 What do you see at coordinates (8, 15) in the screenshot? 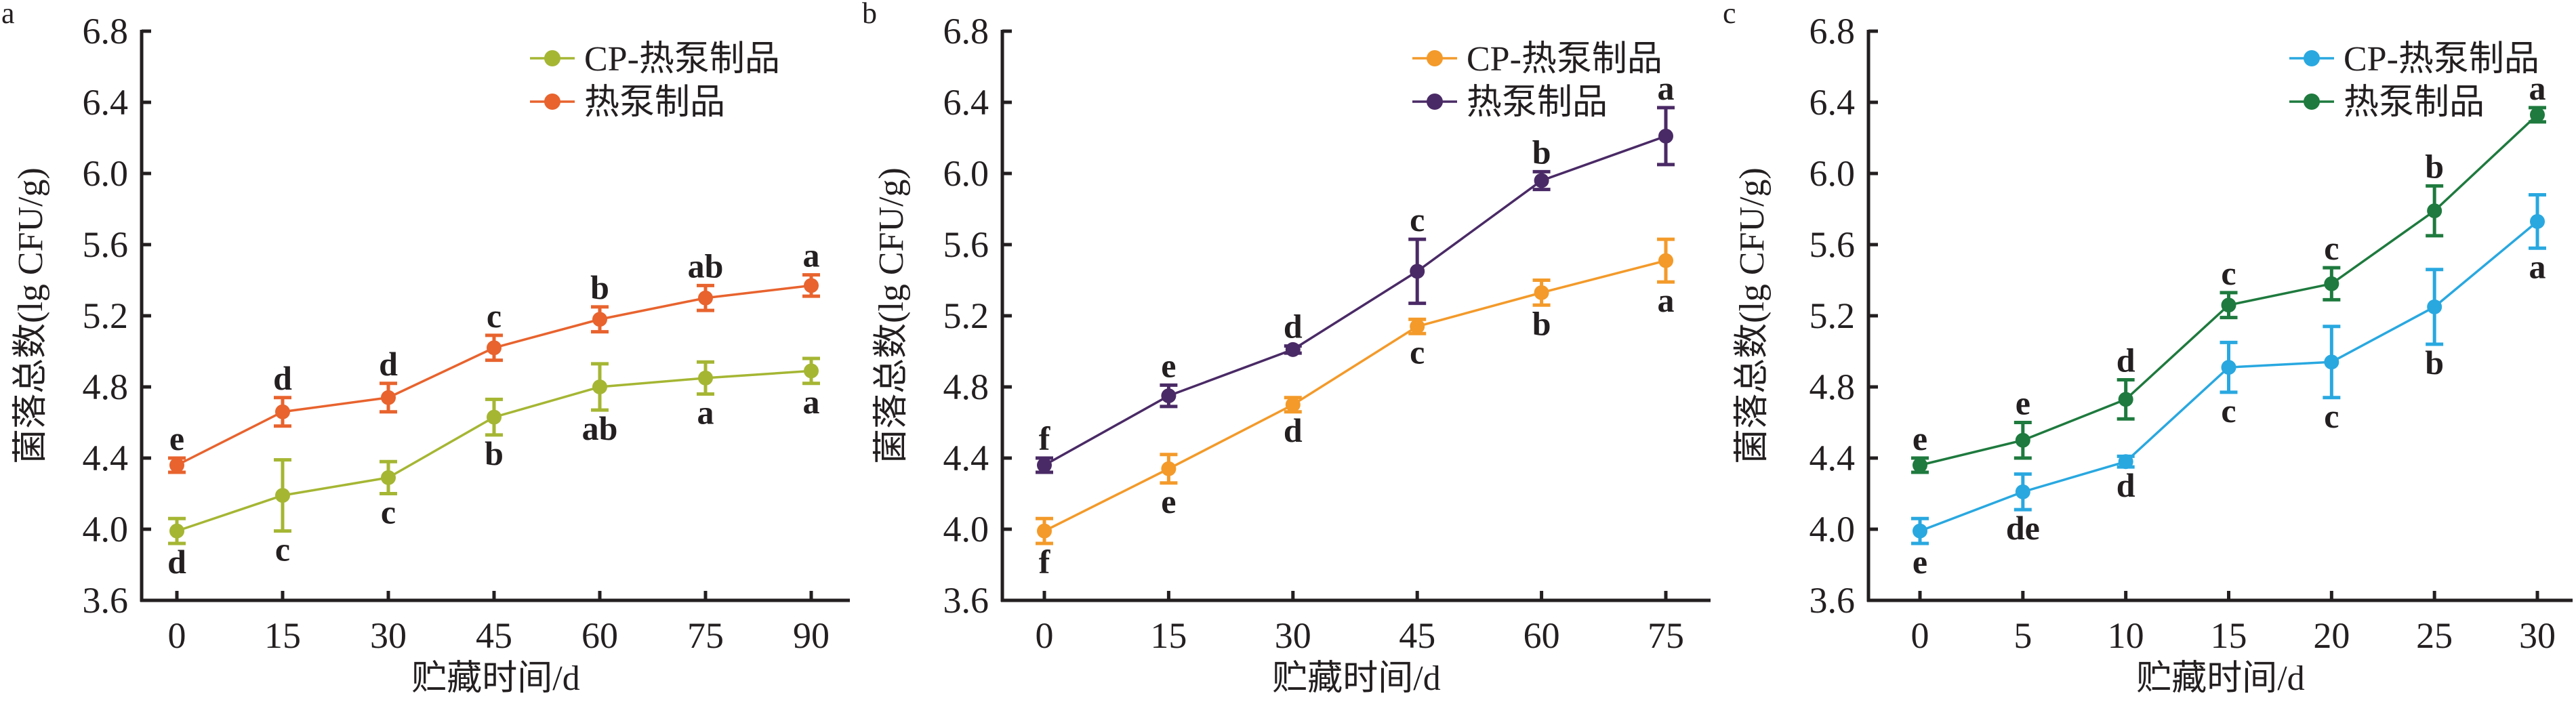
I see `panel-label: a` at bounding box center [8, 15].